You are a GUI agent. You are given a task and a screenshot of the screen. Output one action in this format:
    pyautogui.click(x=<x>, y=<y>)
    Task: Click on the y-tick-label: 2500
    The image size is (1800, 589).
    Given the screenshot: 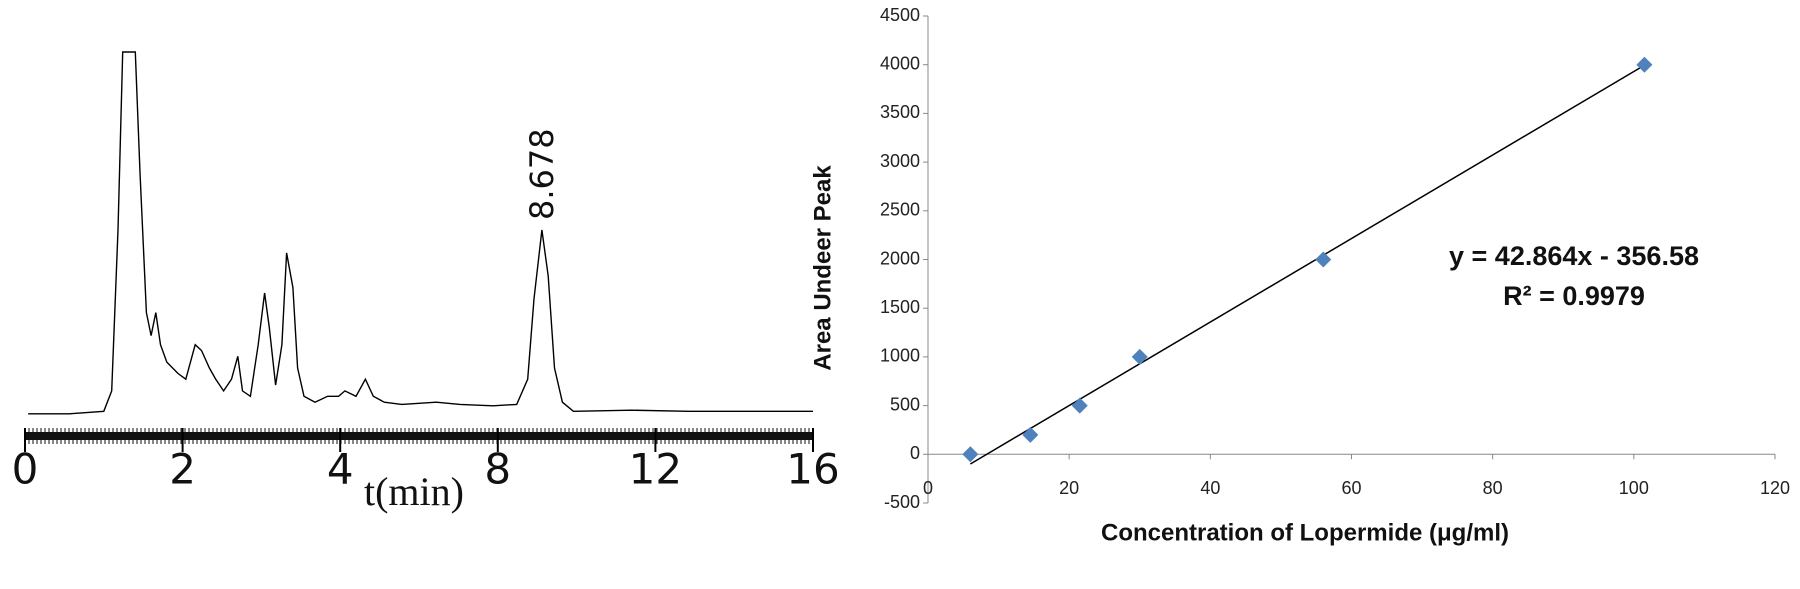 What is the action you would take?
    pyautogui.click(x=900, y=210)
    